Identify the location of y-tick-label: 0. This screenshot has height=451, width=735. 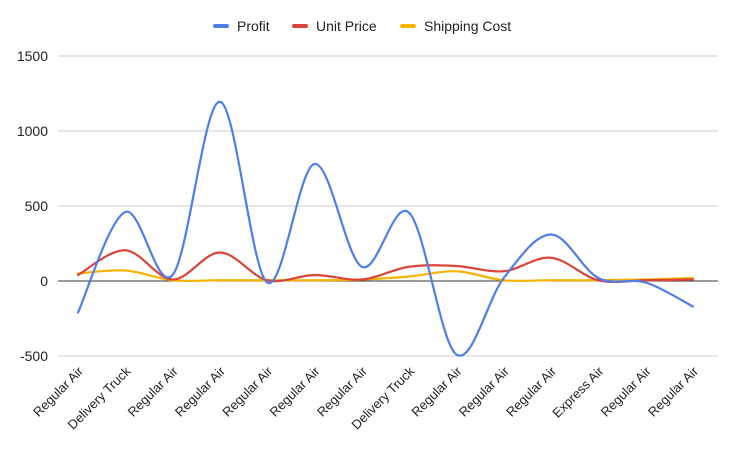
(44, 281).